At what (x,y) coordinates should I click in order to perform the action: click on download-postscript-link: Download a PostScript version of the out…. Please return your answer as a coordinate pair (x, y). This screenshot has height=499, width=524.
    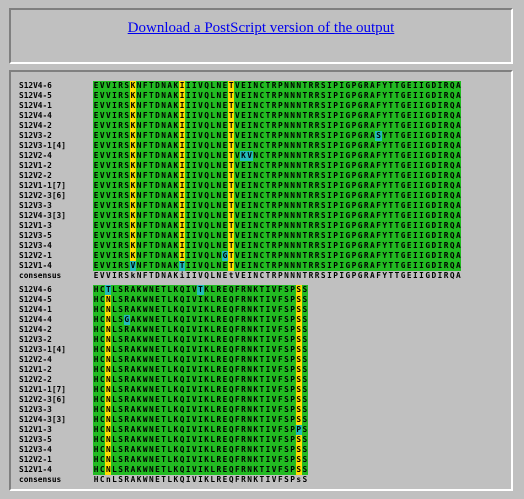
    Looking at the image, I should click on (261, 28).